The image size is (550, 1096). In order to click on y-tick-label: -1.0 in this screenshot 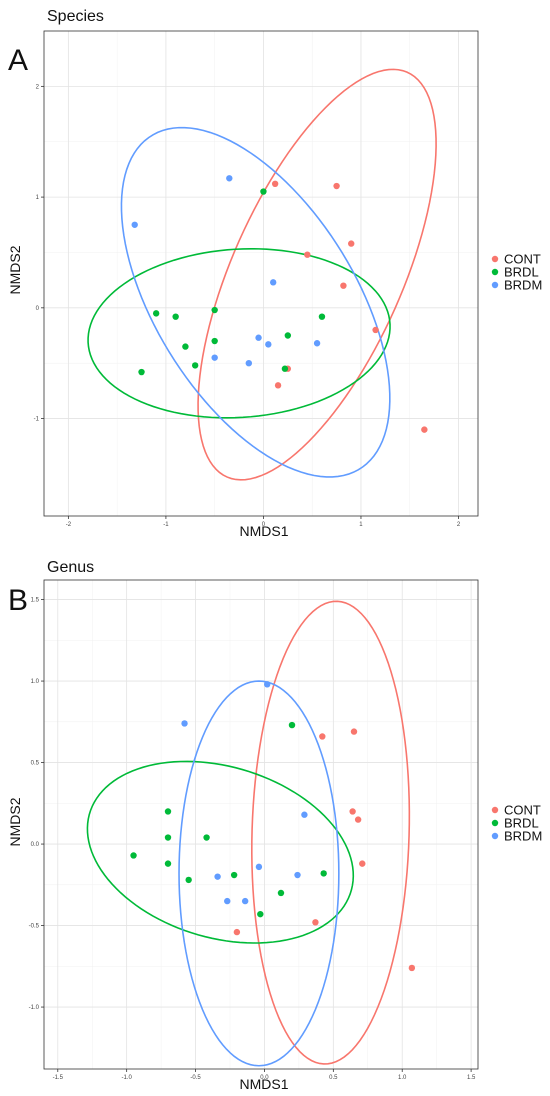, I will do `click(34, 1008)`.